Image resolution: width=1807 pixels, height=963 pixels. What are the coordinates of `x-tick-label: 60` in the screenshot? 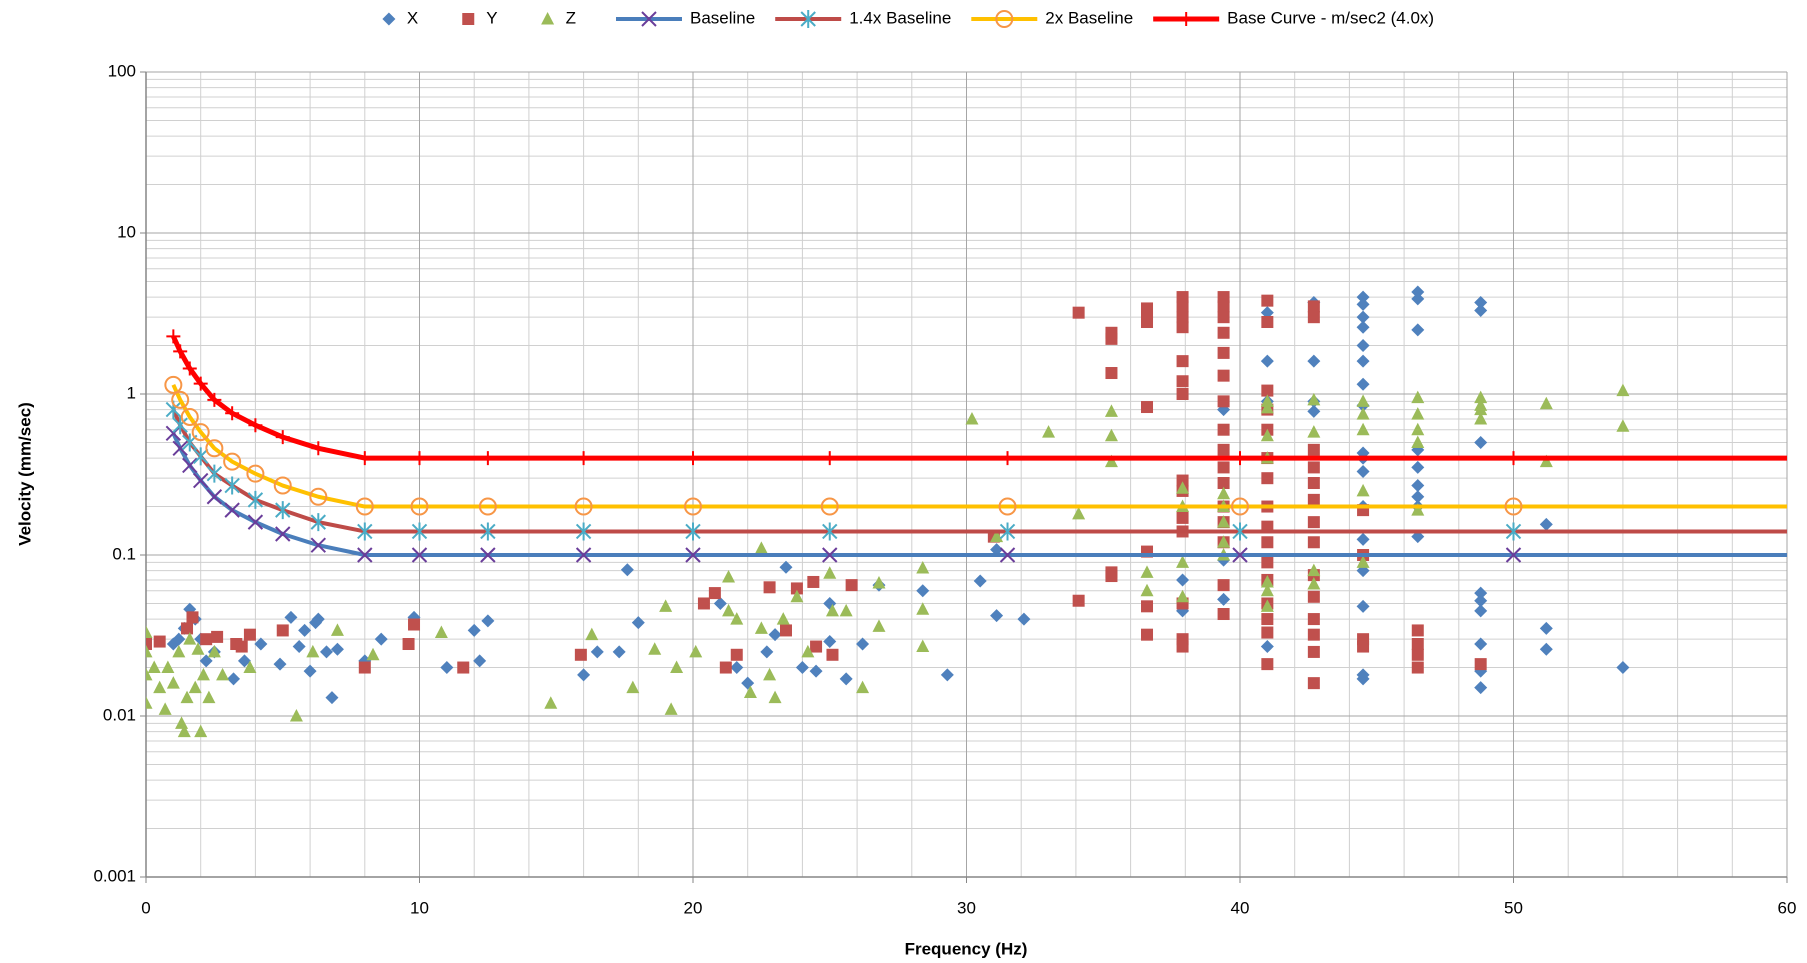 It's located at (1787, 907).